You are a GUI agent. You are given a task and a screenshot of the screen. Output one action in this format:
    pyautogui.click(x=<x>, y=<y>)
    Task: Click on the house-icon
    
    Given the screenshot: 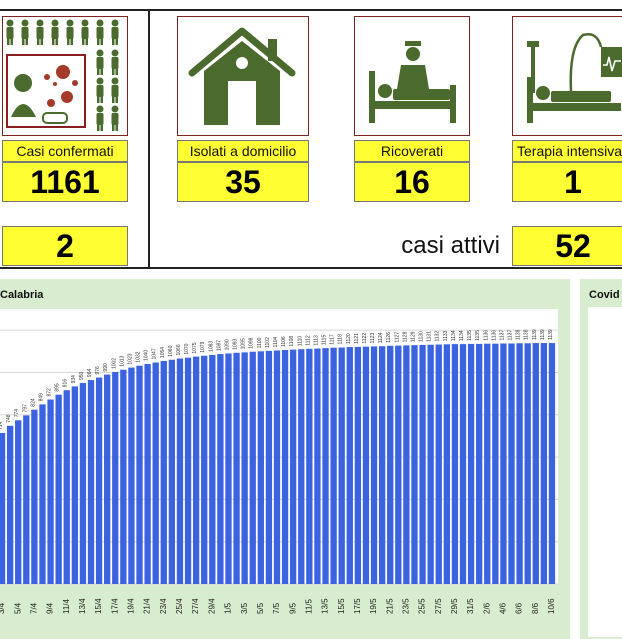 What is the action you would take?
    pyautogui.click(x=243, y=76)
    